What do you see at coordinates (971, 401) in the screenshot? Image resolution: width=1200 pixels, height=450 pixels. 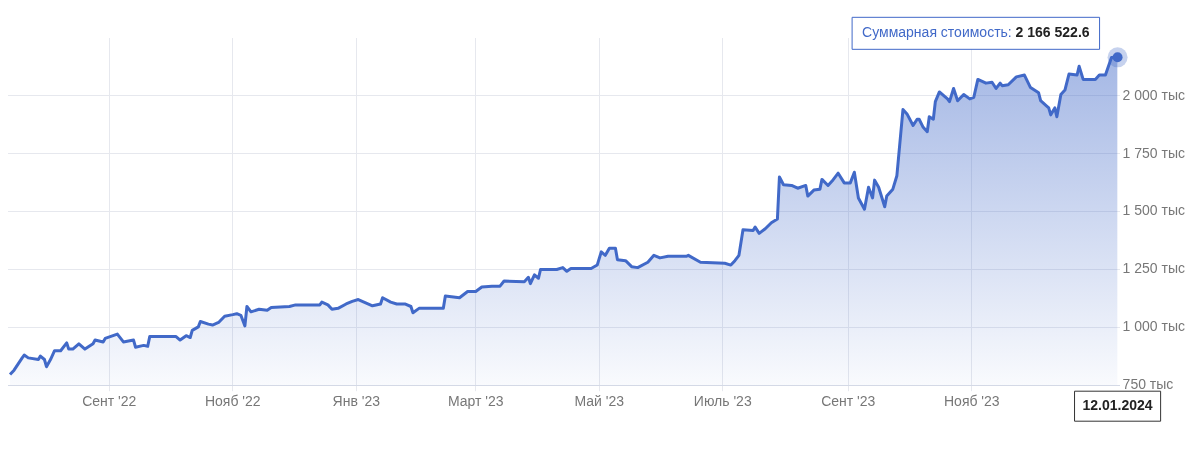 I see `x-tick-label: Нояб '23` at bounding box center [971, 401].